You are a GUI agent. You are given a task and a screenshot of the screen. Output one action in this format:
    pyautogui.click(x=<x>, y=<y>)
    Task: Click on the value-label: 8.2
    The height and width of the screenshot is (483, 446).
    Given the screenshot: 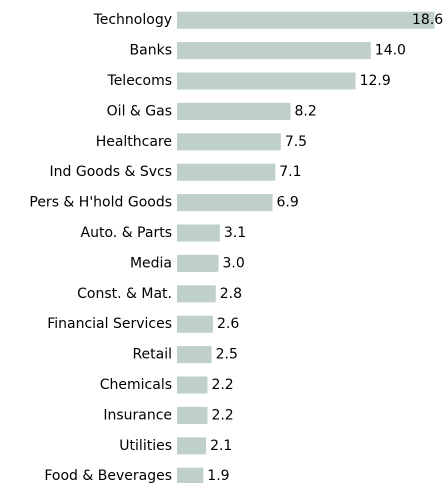 What is the action you would take?
    pyautogui.click(x=306, y=111)
    